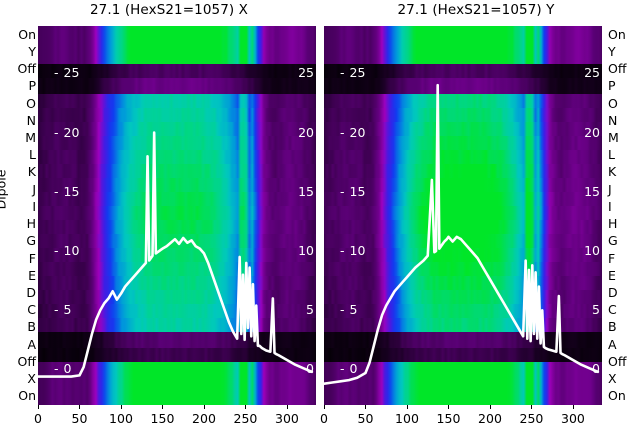  Describe the element at coordinates (621, 215) in the screenshot. I see `y-category-labels-right: On Y Off P O N M L K J I H G F E D C B A Off X On` at that location.